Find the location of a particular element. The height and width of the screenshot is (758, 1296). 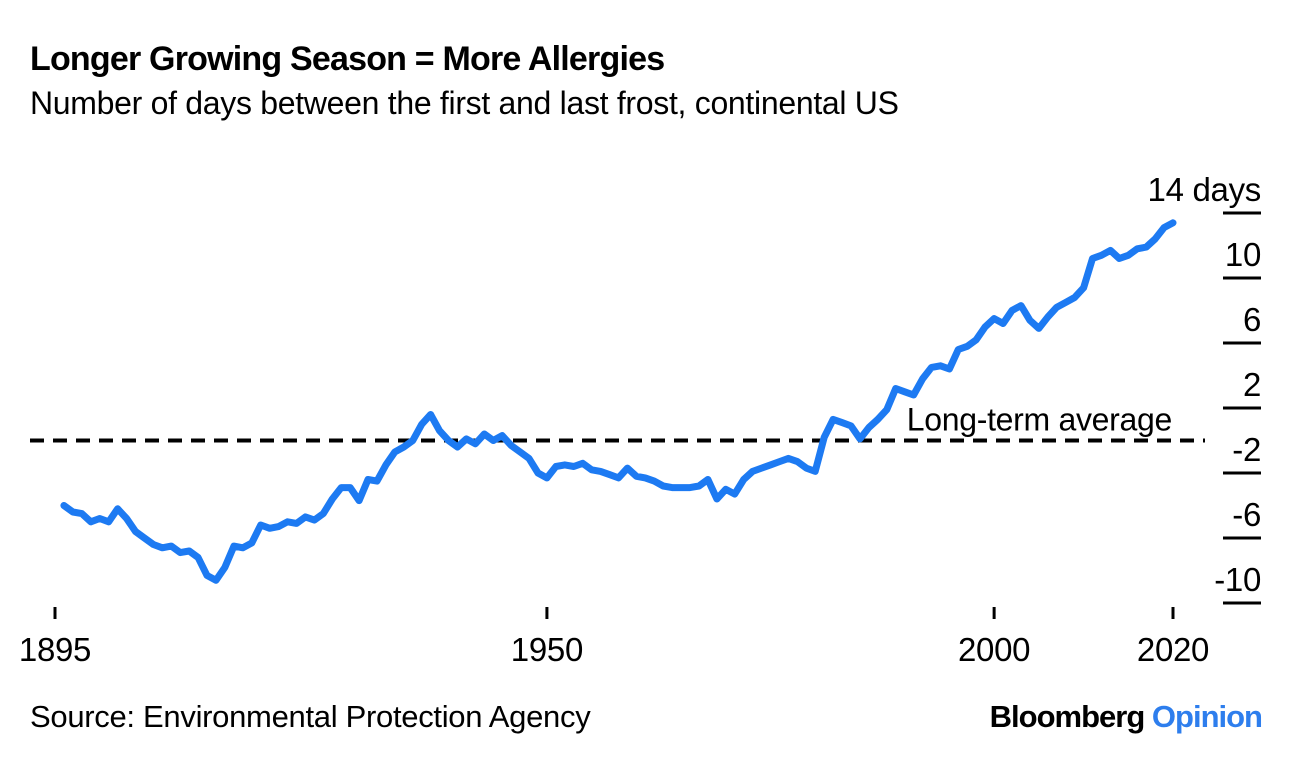

y-axis-label: -10 is located at coordinates (1237, 579).